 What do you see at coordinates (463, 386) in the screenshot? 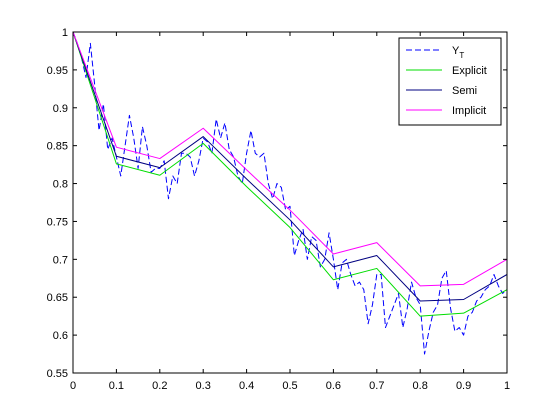
I see `x-tick-label: 0.9` at bounding box center [463, 386].